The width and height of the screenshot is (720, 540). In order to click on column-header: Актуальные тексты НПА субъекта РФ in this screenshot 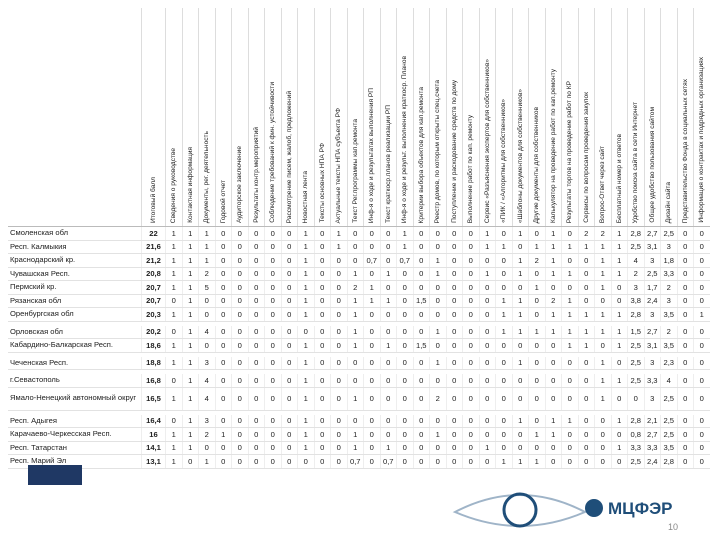, I will do `click(338, 117)`.